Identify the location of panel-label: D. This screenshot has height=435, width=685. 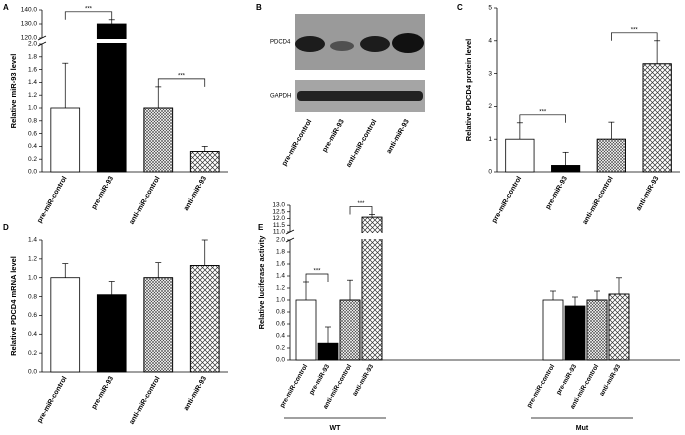
(6, 227).